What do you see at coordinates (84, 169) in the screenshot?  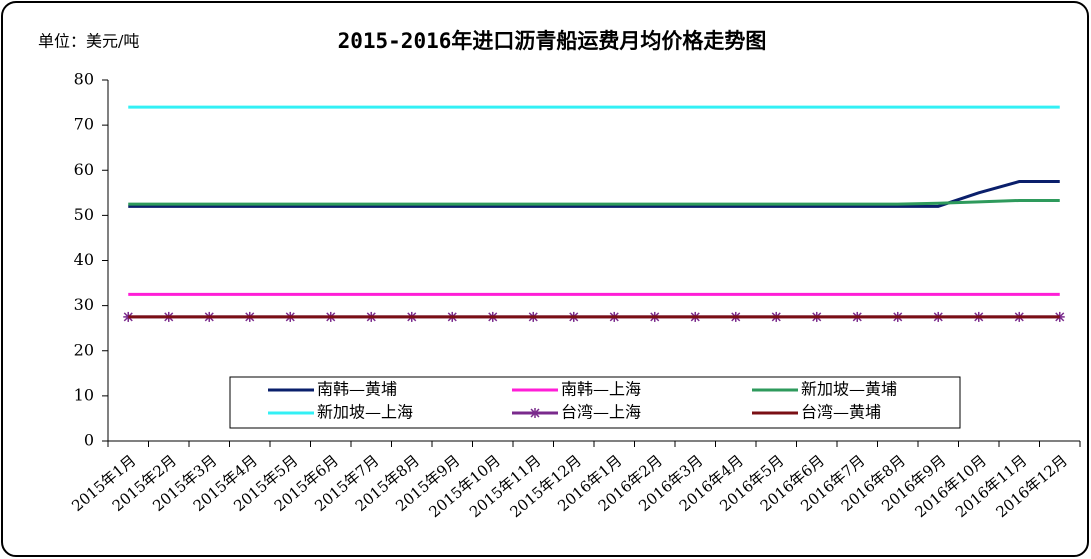 I see `y-tick-label: 60` at bounding box center [84, 169].